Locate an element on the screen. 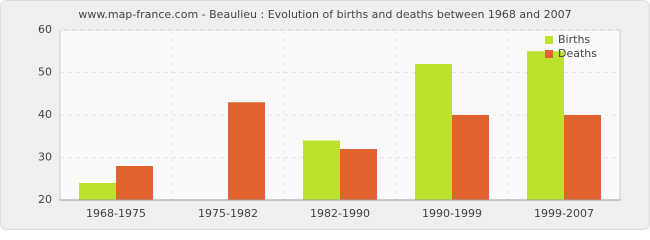  y-tick-label: 20 is located at coordinates (45, 199).